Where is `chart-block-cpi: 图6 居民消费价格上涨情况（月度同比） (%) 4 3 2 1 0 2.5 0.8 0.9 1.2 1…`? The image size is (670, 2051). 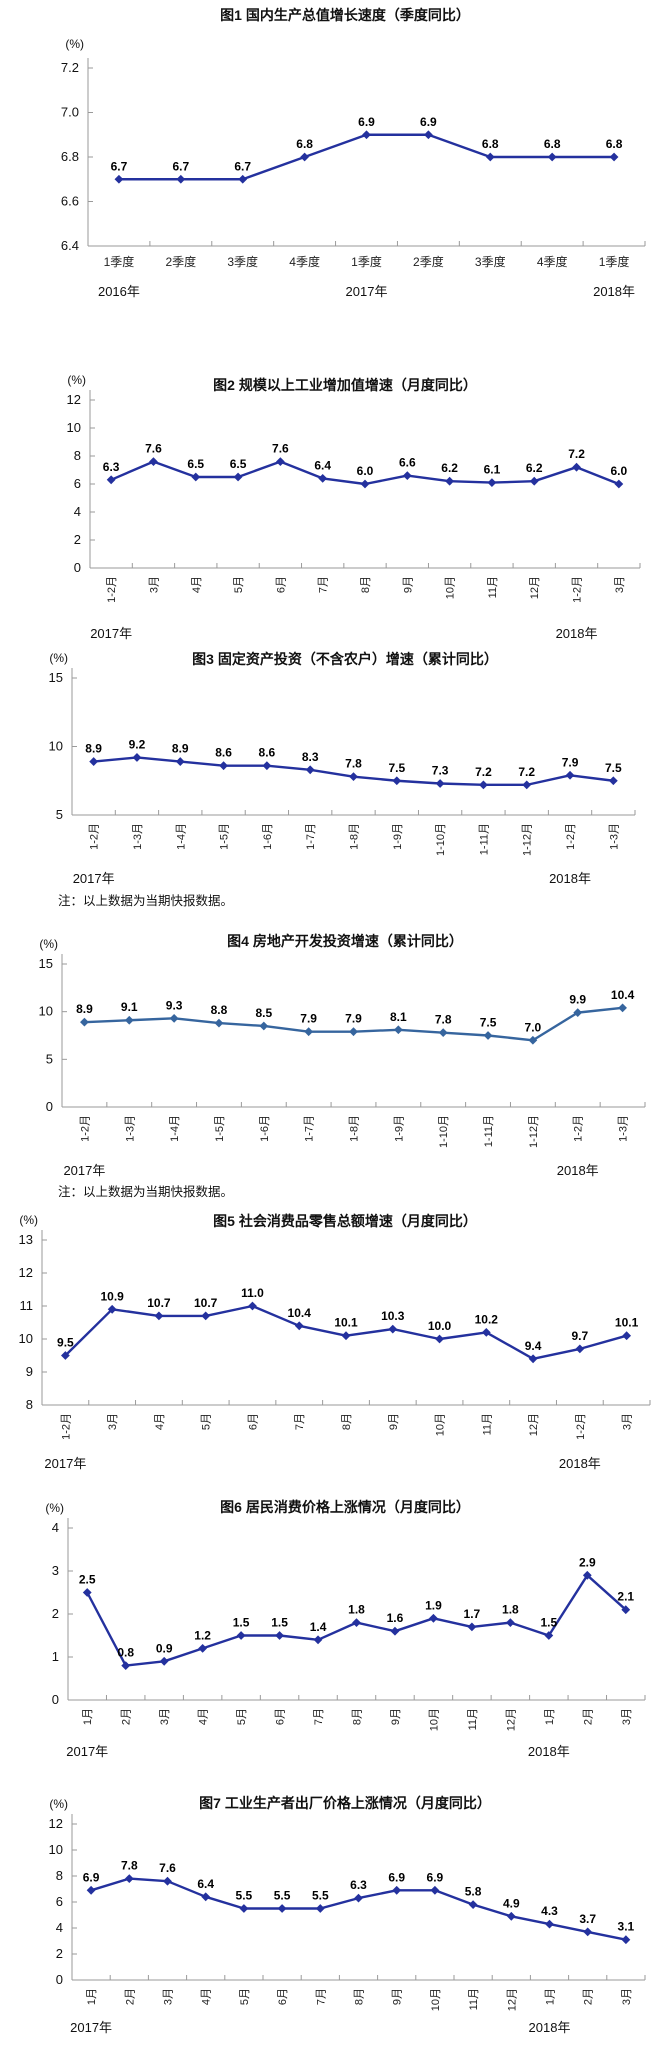
chart-block-cpi: 图6 居民消费价格上涨情况（月度同比） (%) 4 3 2 1 0 2.5 0.8 0.9 1.2 1… is located at coordinates (335, 1635).